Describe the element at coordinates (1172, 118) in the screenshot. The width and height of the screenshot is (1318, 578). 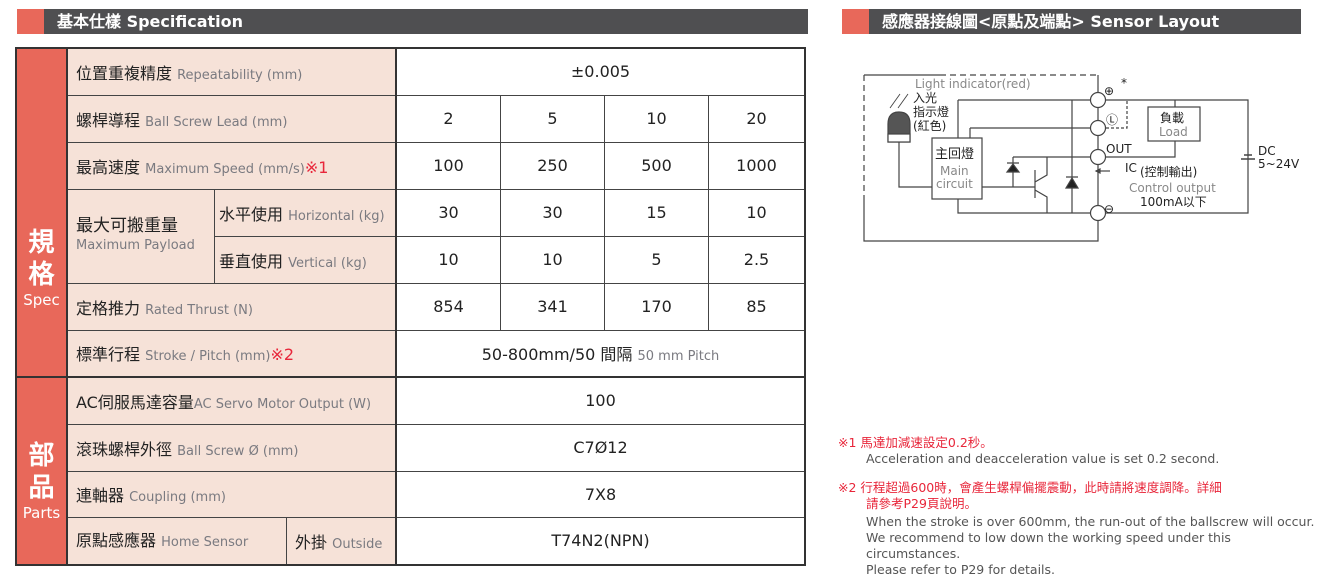
I see `svg-text: 負載` at that location.